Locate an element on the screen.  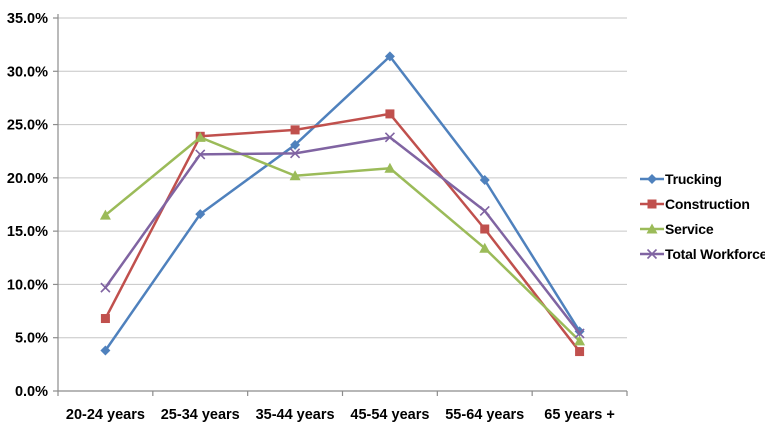
legend-item-service: Service is located at coordinates (702, 228).